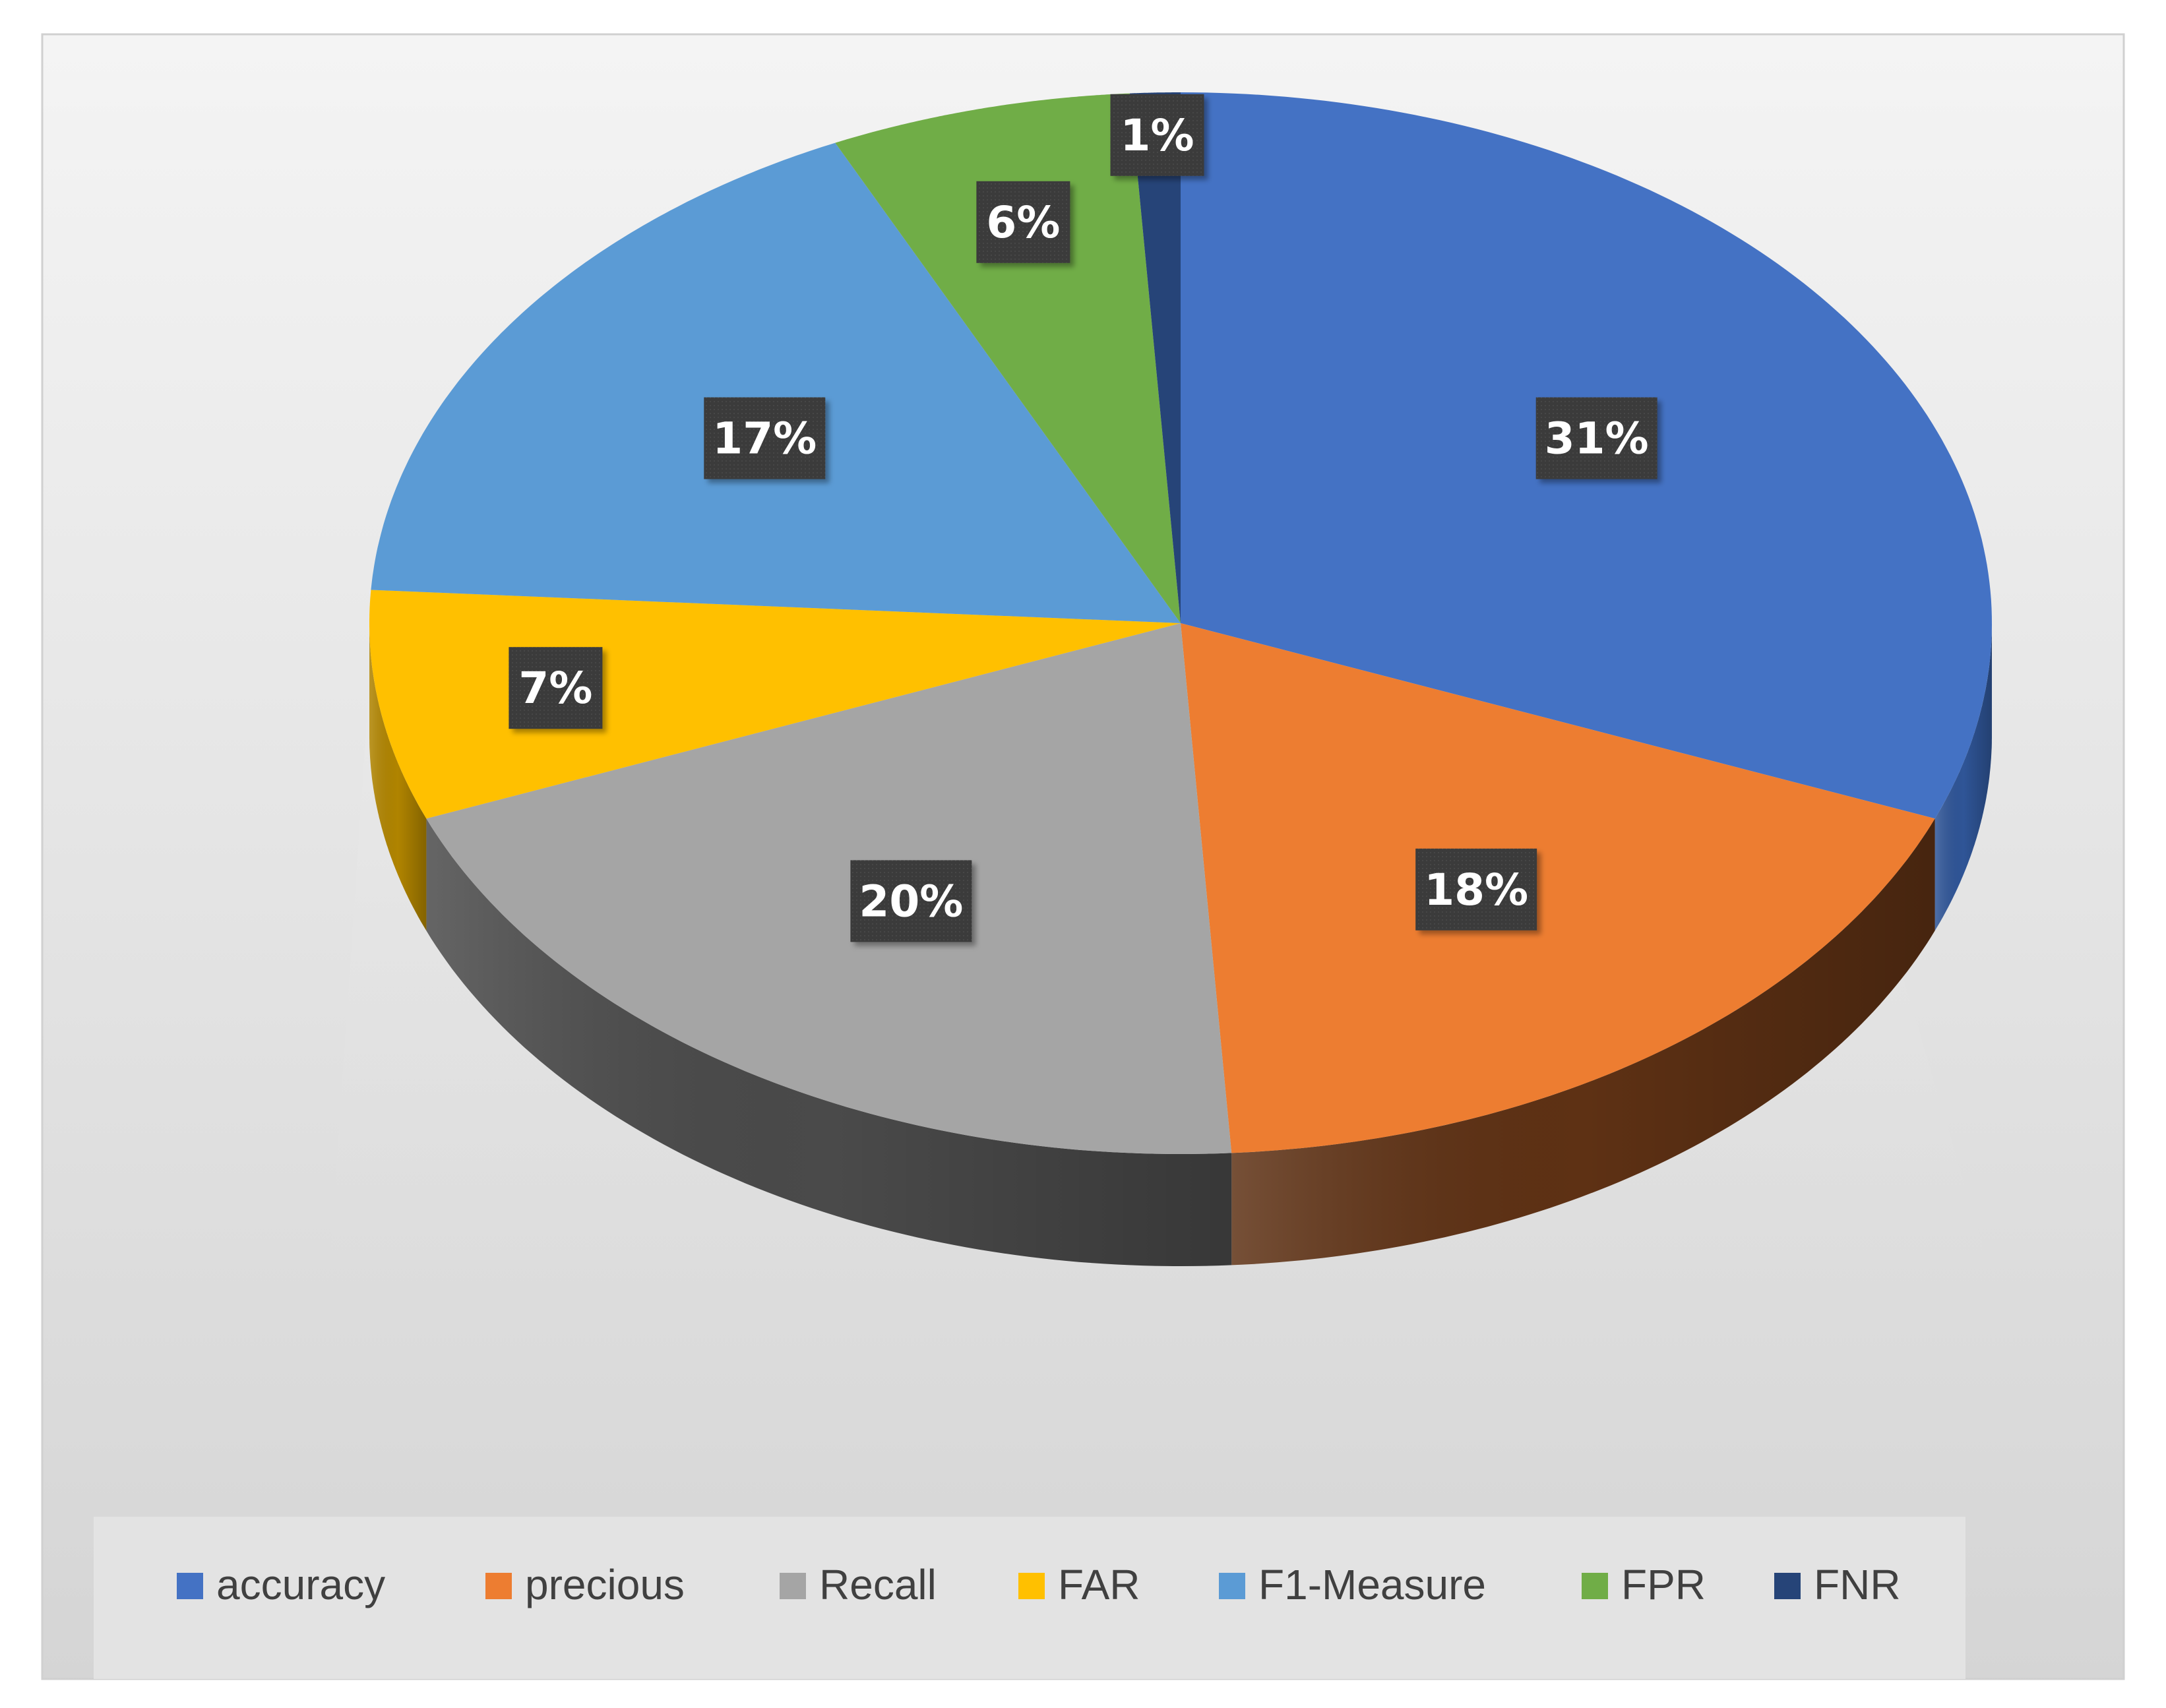  I want to click on legend-item-recall: Recall, so click(858, 1584).